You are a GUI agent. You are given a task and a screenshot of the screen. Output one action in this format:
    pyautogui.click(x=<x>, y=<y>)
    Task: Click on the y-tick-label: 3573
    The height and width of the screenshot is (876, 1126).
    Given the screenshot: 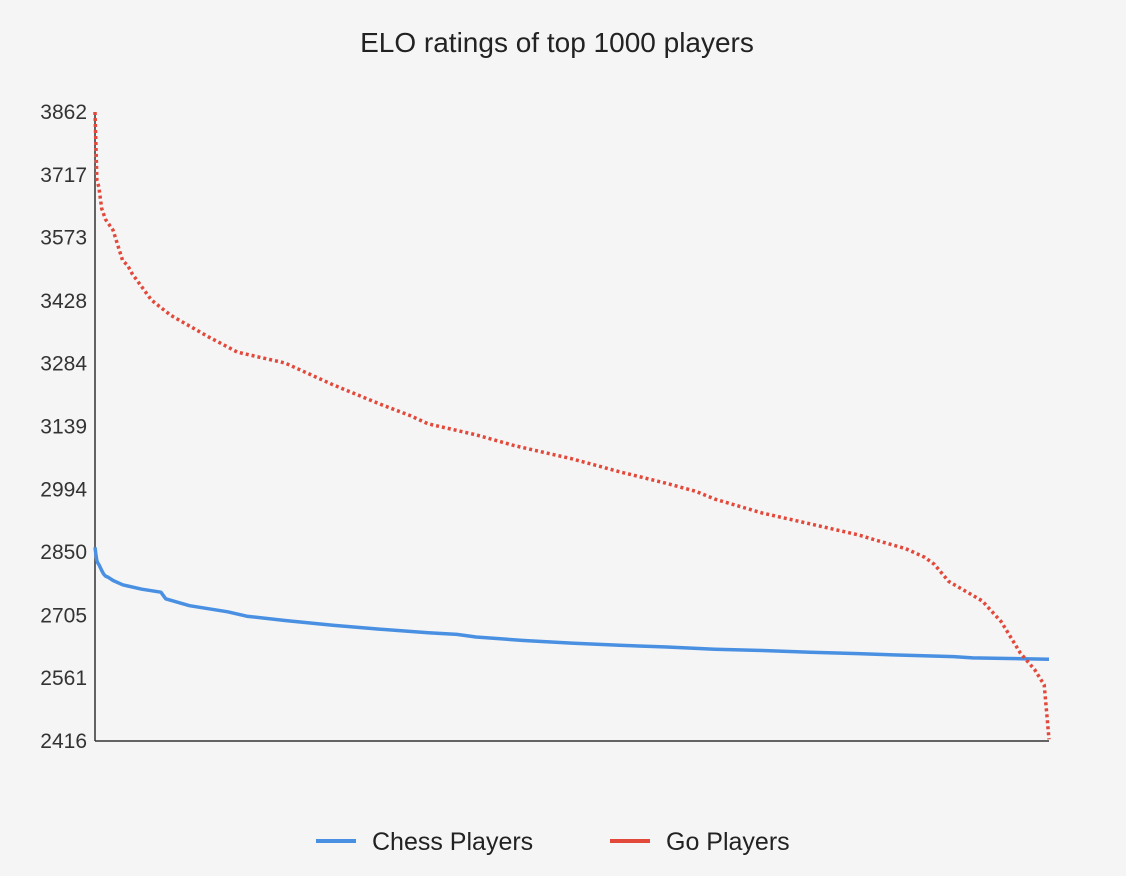 What is the action you would take?
    pyautogui.click(x=63, y=238)
    